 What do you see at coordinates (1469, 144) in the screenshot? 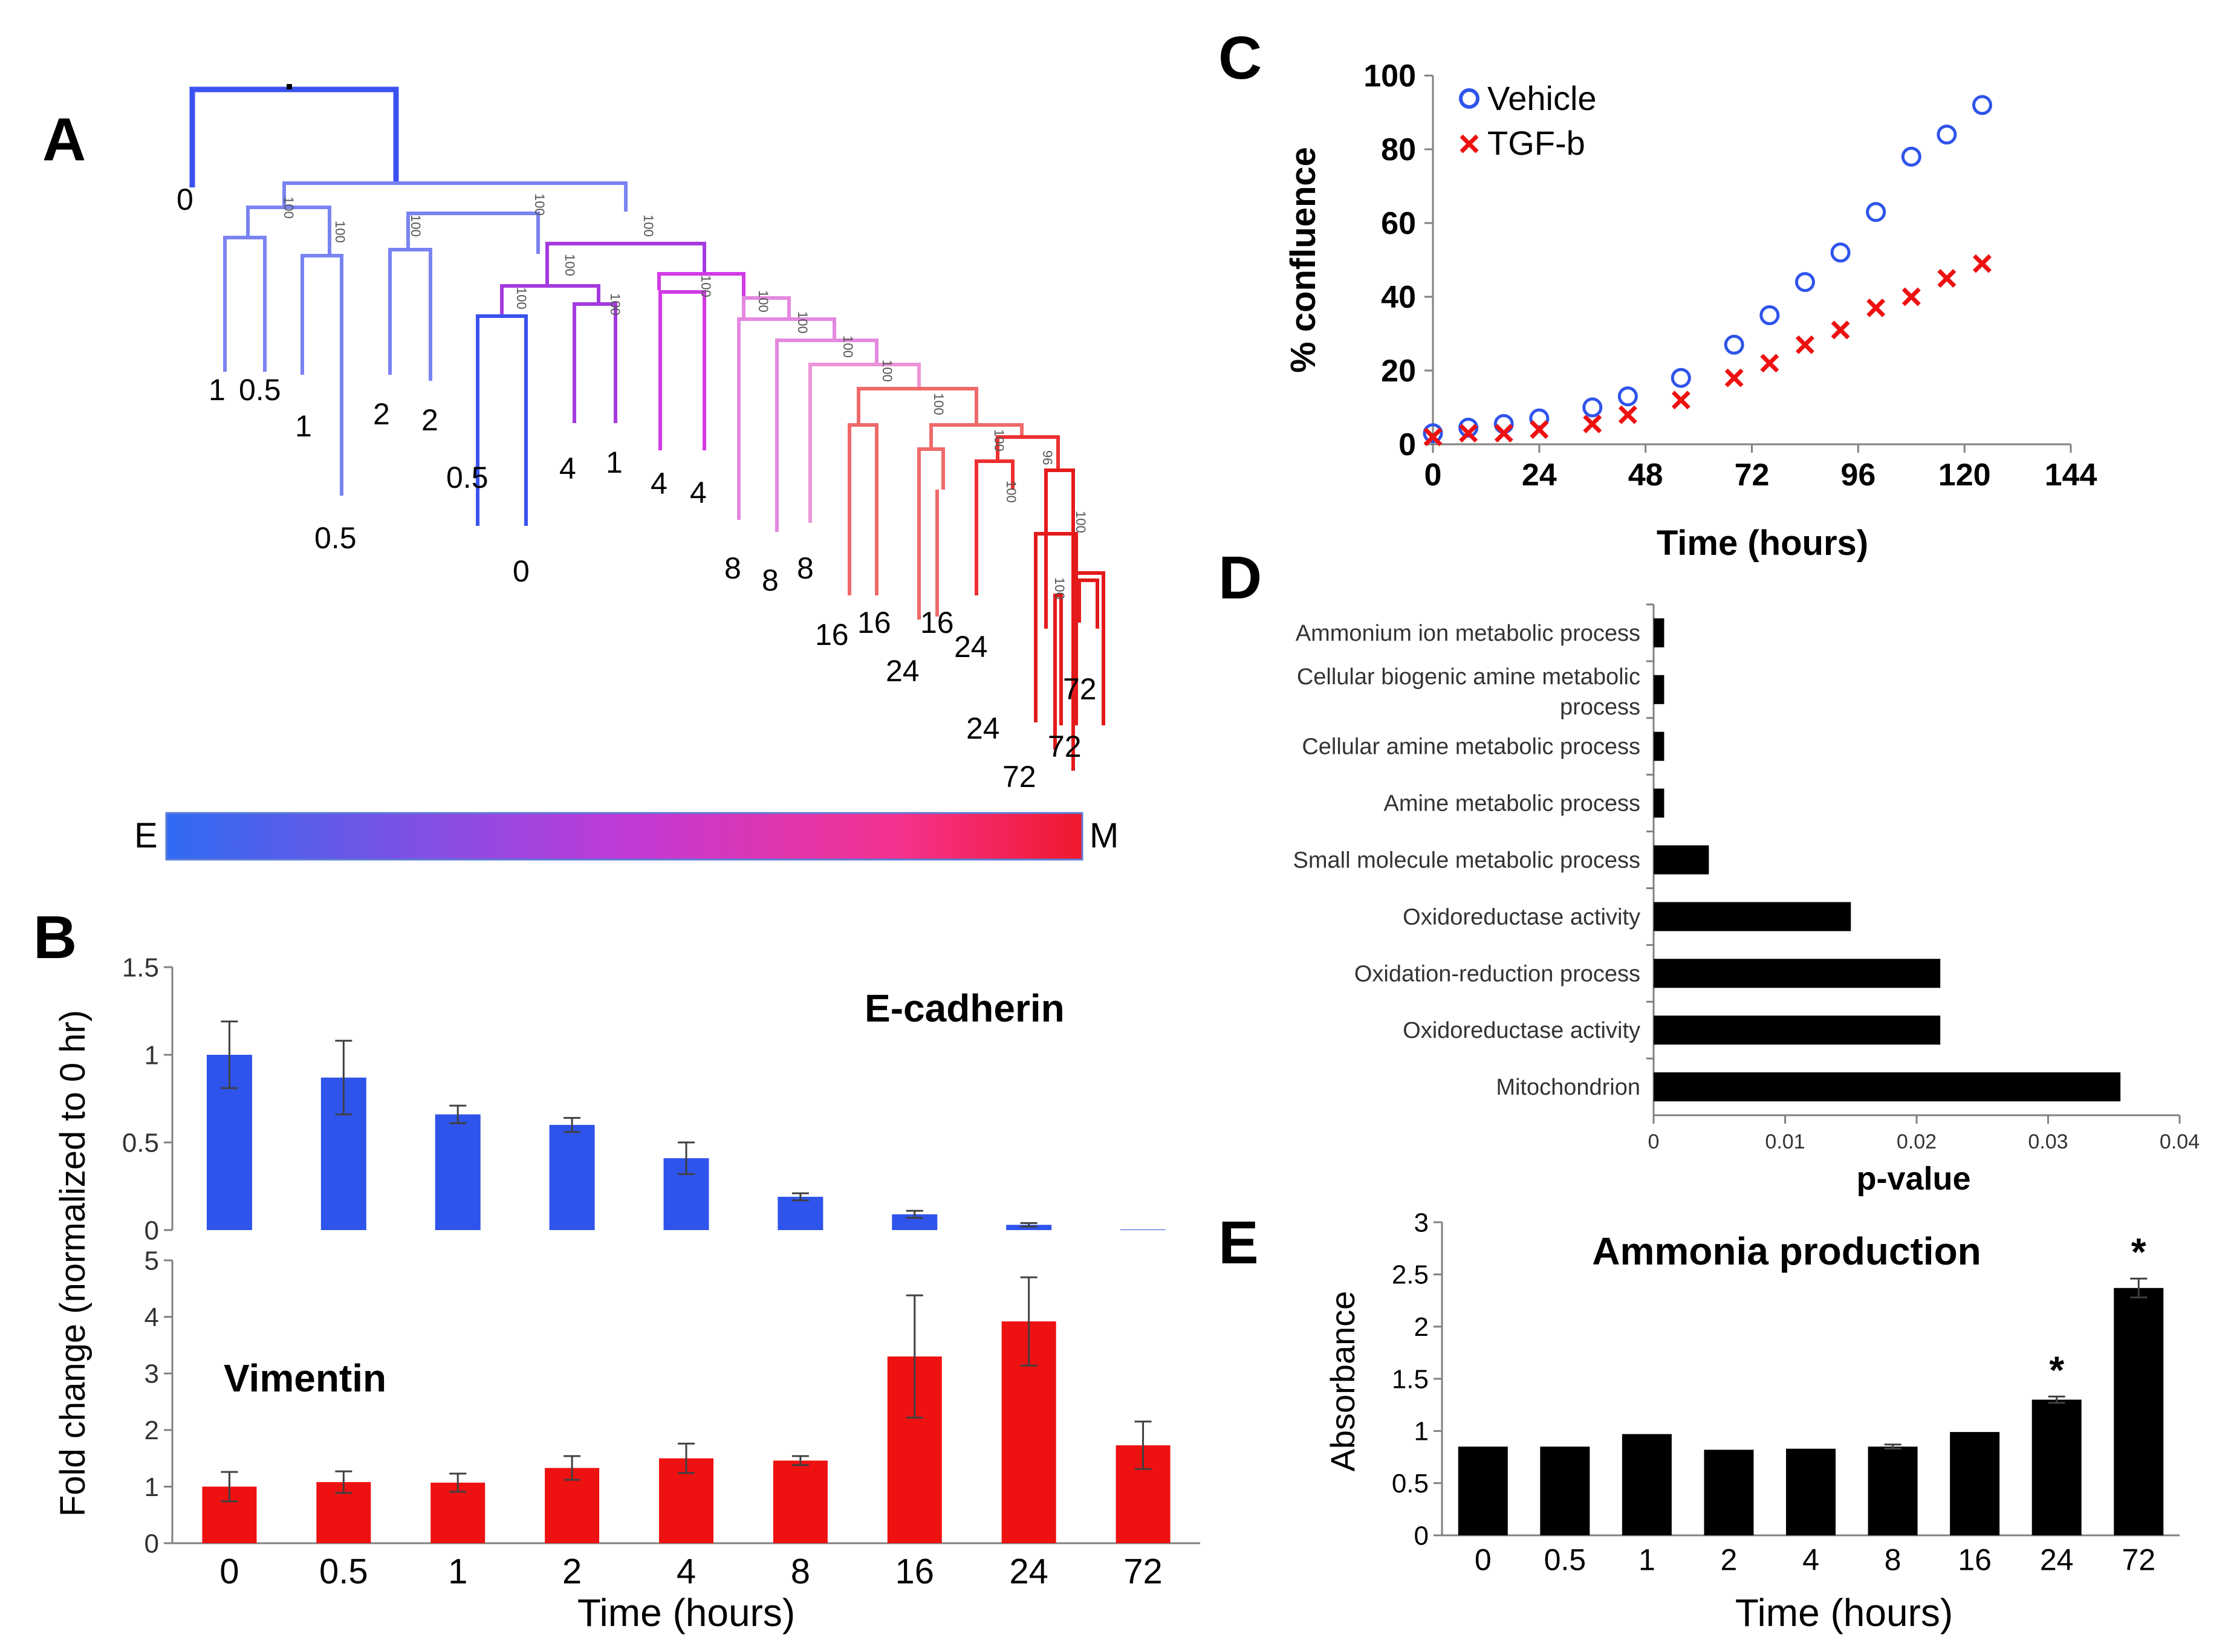
I see `legend-tgfb-marker` at bounding box center [1469, 144].